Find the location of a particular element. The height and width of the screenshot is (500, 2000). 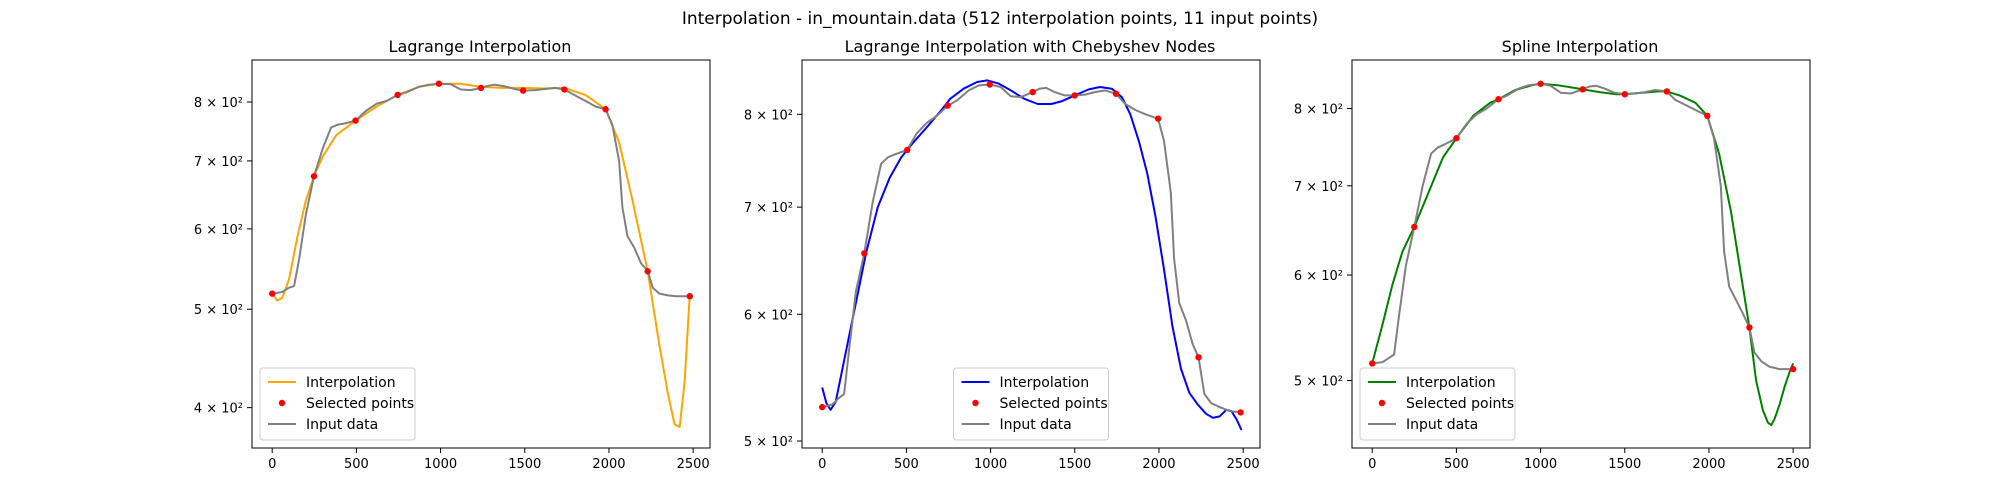

panel-1-title: Lagrange Interpolation is located at coordinates (480, 46).